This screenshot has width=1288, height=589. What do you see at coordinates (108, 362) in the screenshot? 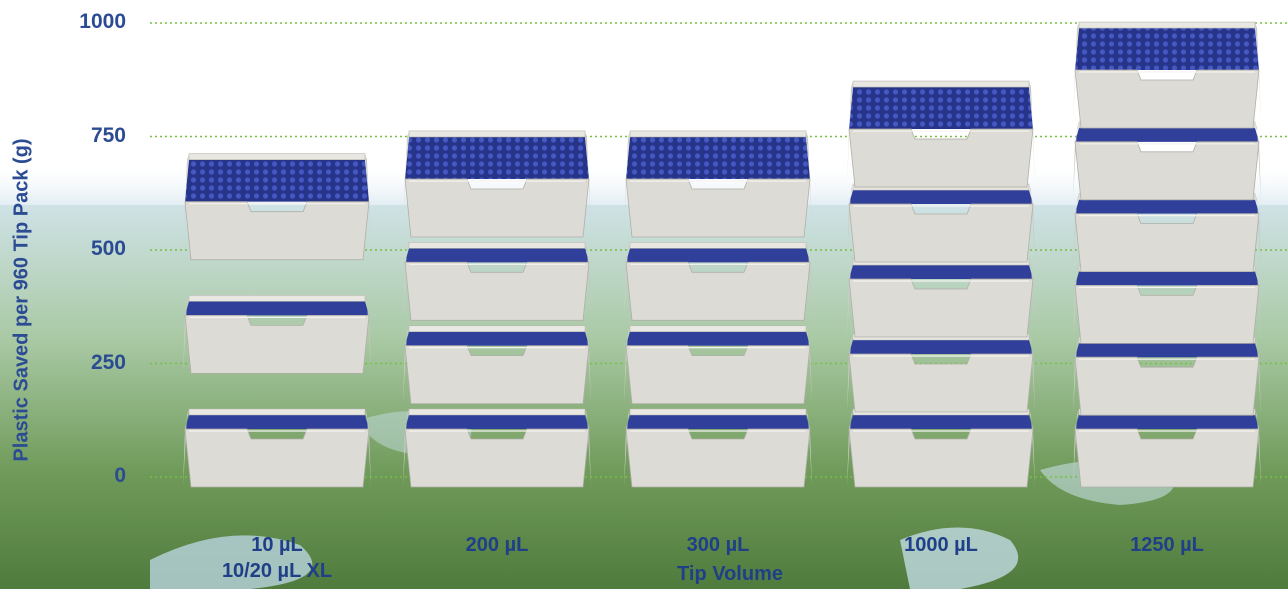
I see `y-tick-label-250: 250` at bounding box center [108, 362].